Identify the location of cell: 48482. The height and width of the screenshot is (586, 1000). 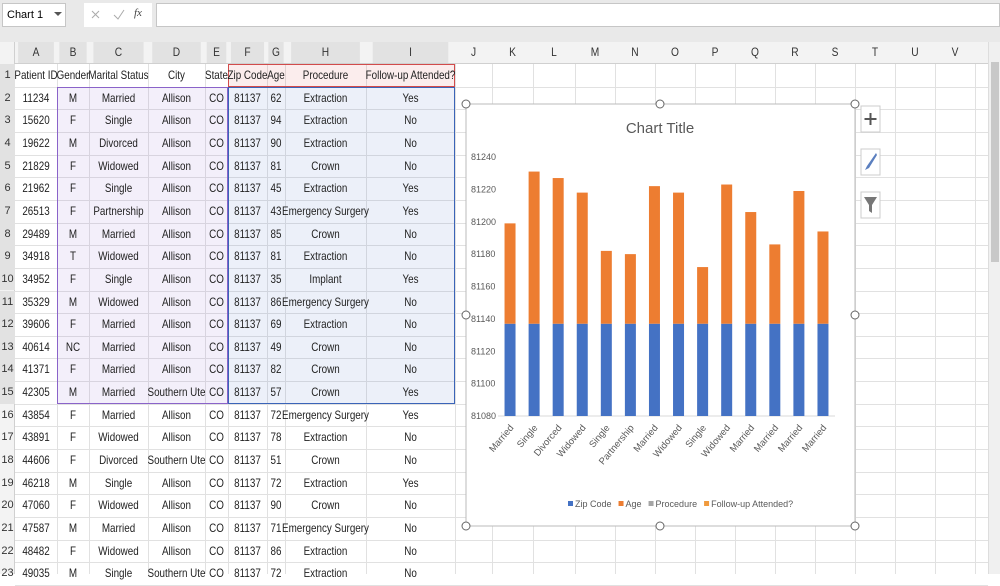
(36, 550).